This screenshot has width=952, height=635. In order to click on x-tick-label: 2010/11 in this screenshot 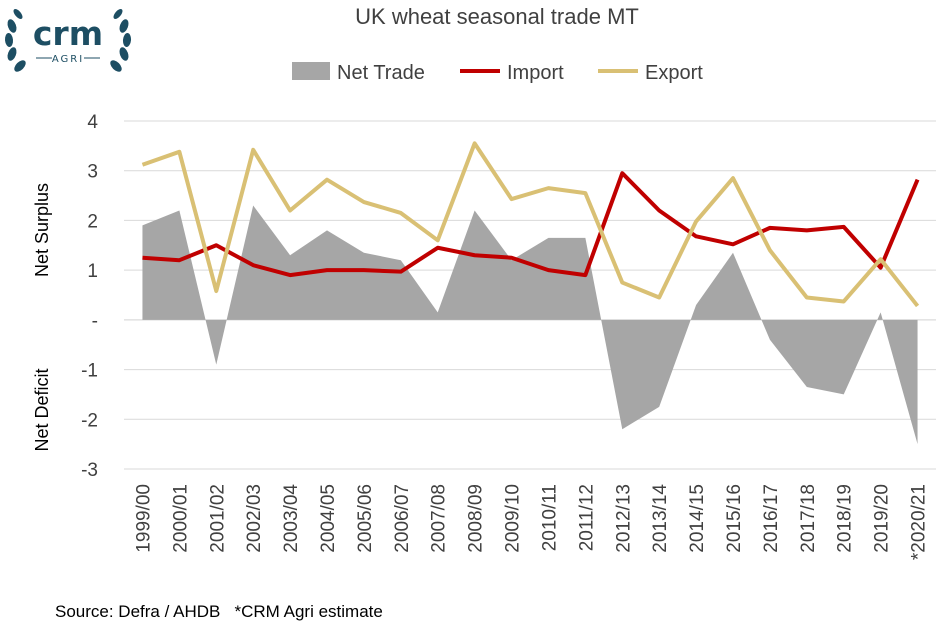, I will do `click(549, 517)`.